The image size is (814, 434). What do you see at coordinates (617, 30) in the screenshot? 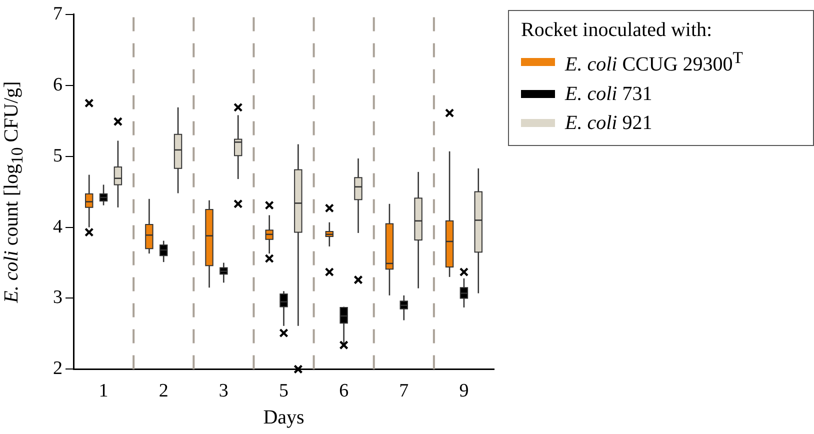
I see `legend-title: Rocket inoculated with:` at bounding box center [617, 30].